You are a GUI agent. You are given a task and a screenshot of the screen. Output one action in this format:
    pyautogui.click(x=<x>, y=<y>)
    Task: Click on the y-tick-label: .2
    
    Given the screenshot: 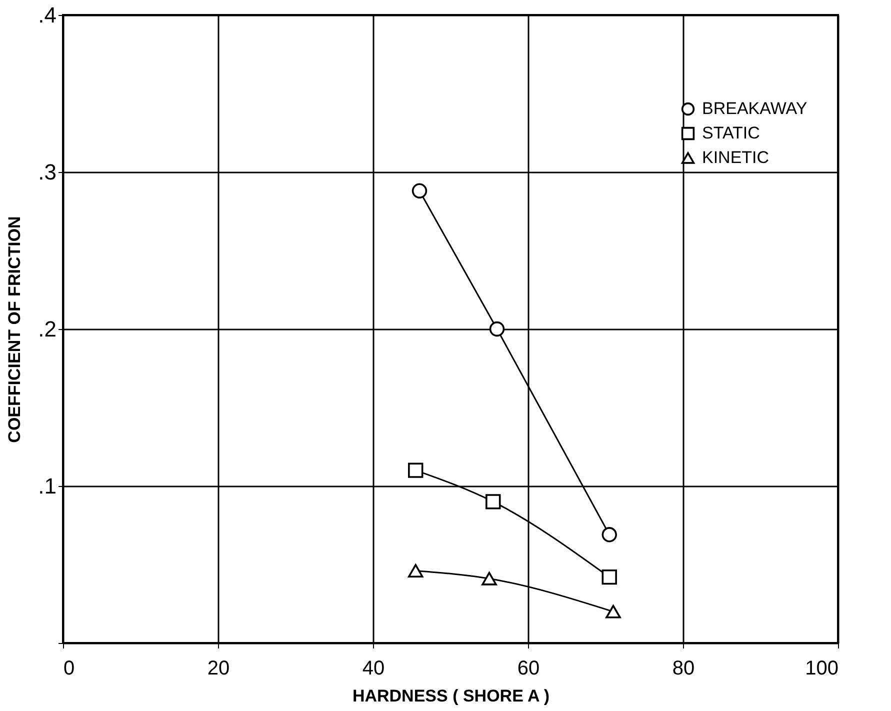 What is the action you would take?
    pyautogui.click(x=47, y=329)
    